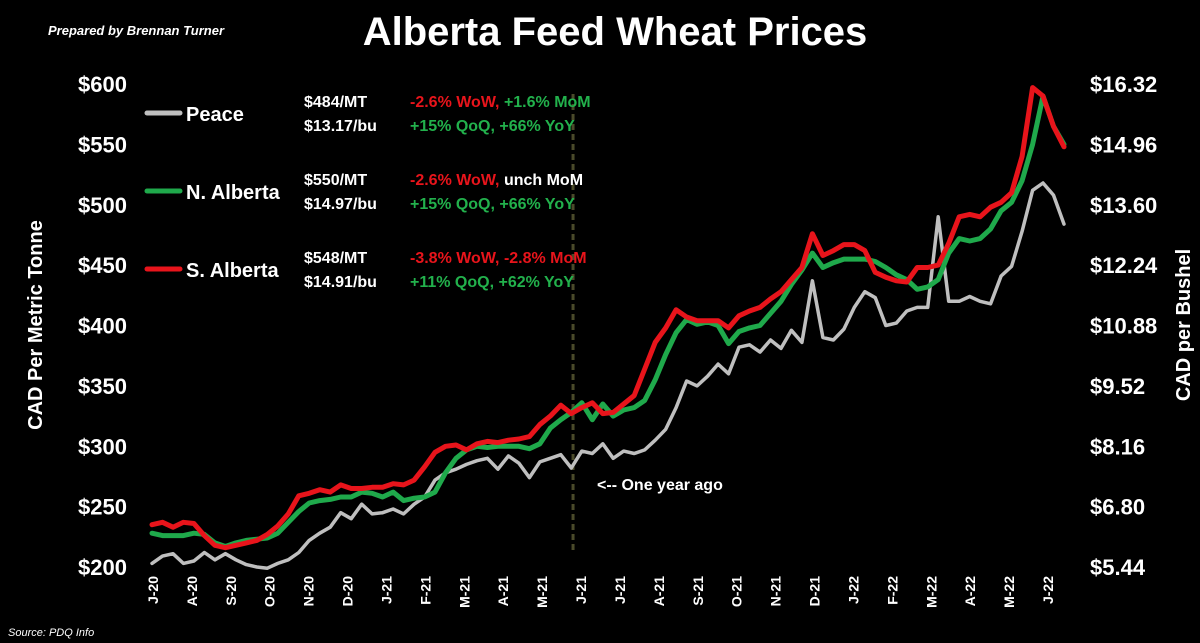 This screenshot has height=643, width=1200. Describe the element at coordinates (153, 590) in the screenshot. I see `x-tick-label: J-20` at that location.